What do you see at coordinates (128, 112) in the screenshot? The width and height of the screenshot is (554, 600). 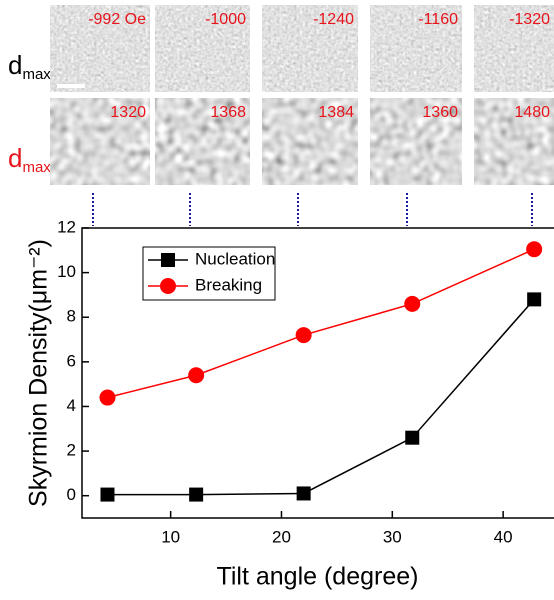 I see `field-label: 1320` at bounding box center [128, 112].